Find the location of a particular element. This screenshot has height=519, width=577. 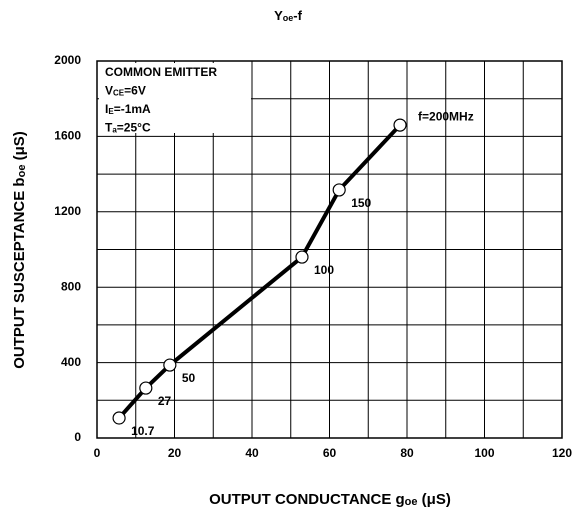

y-tick-label: 800 is located at coordinates (71, 286).